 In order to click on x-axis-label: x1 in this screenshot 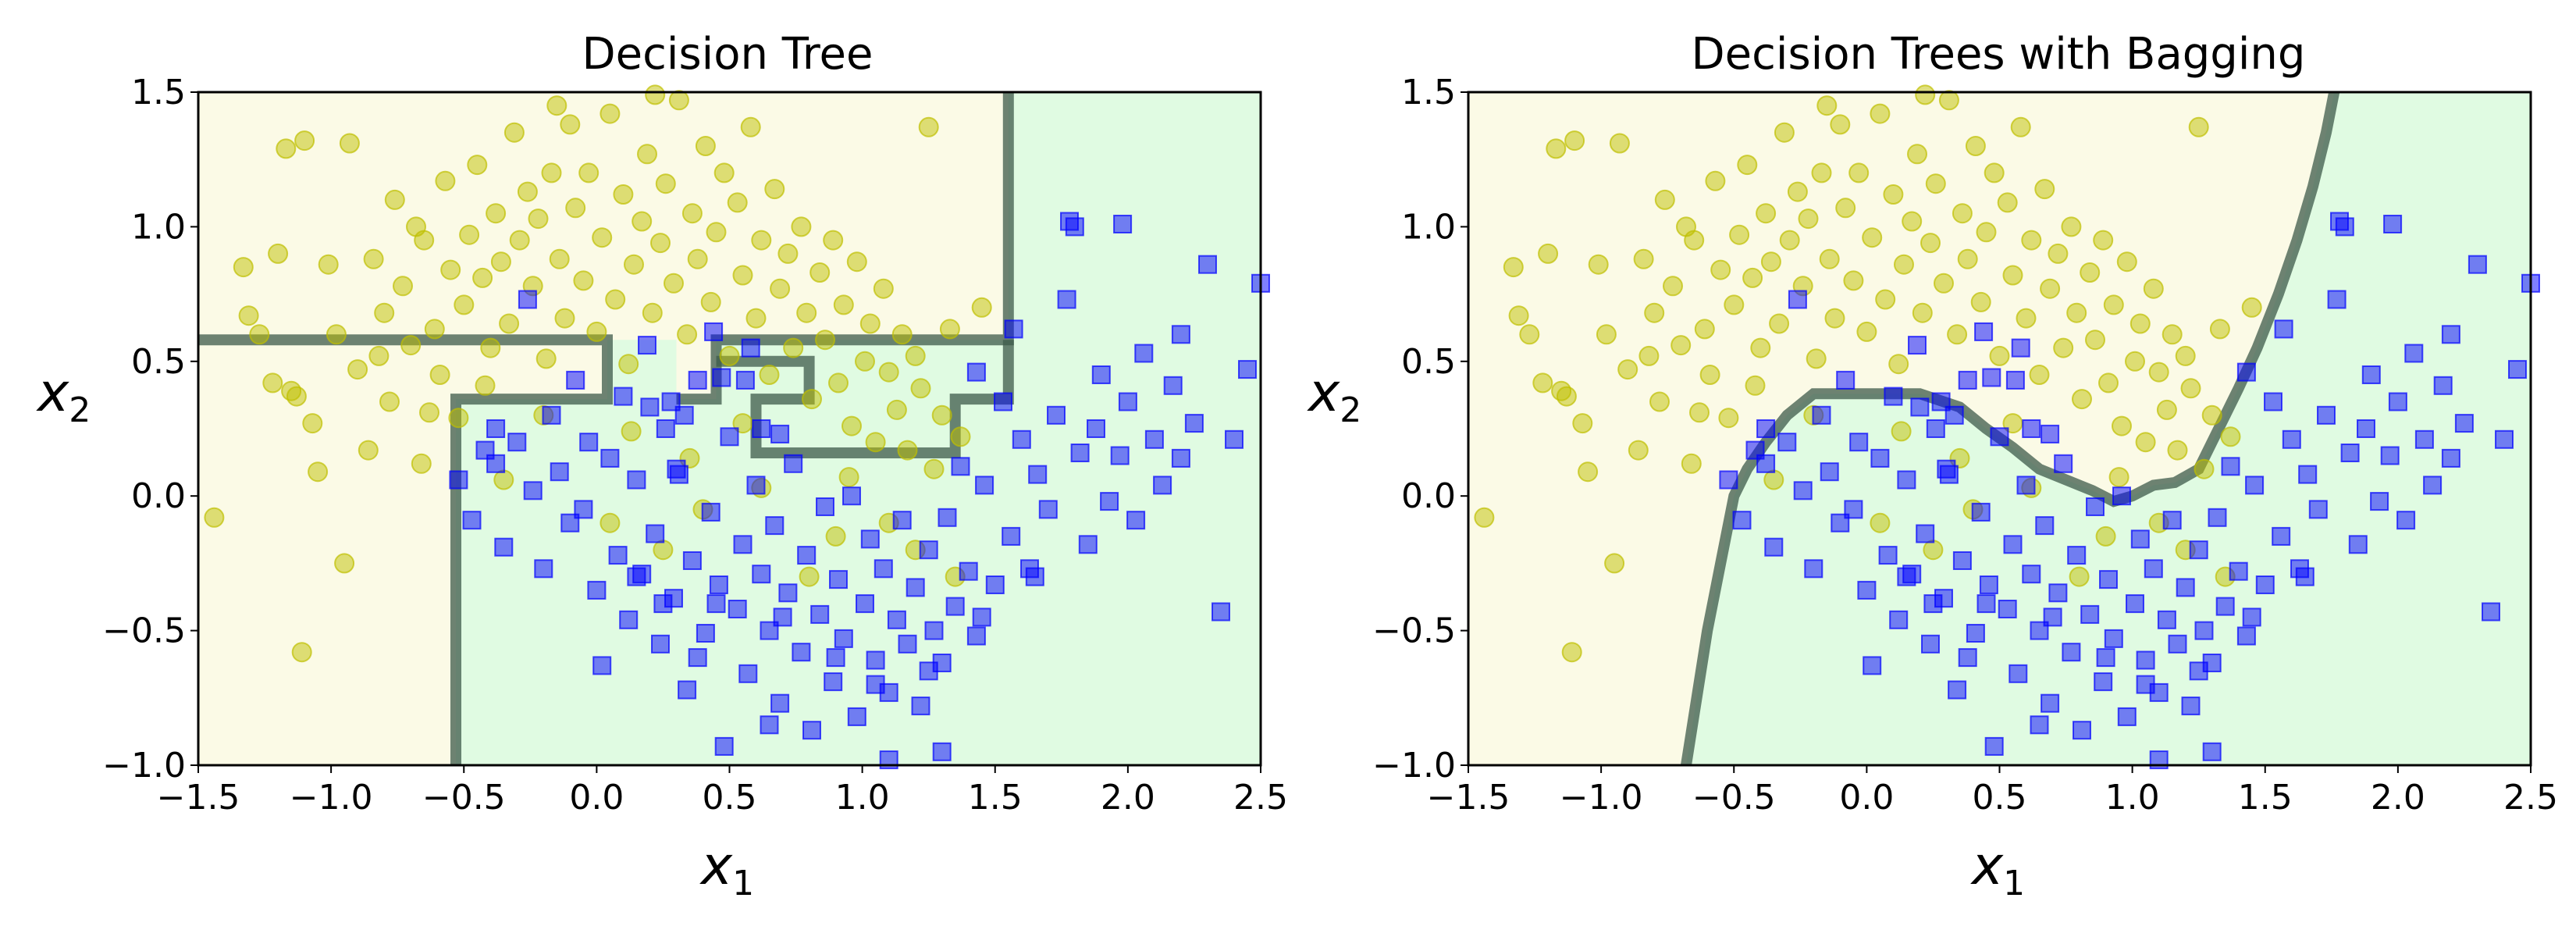, I will do `click(1998, 869)`.